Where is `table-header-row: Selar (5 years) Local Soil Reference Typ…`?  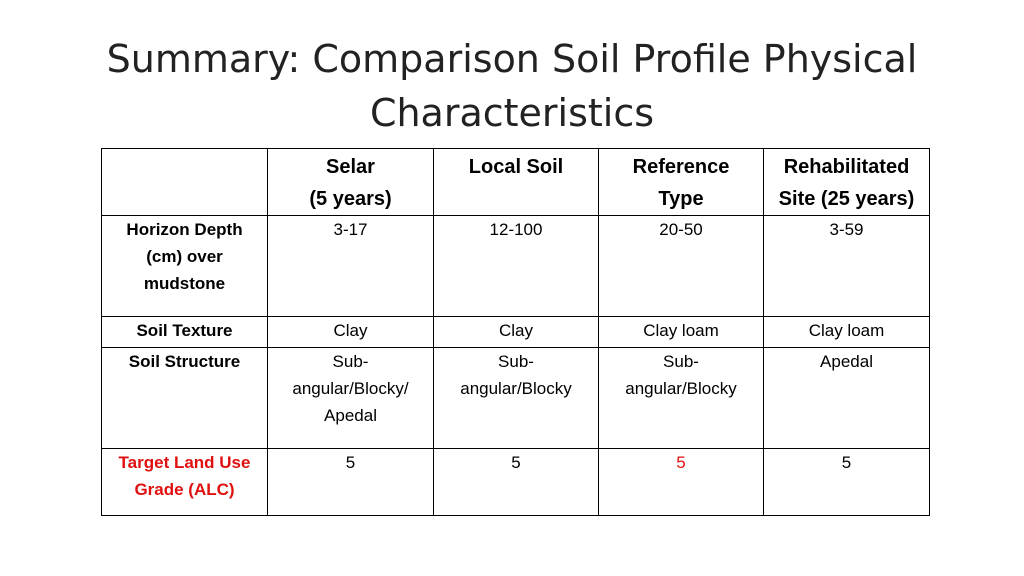 table-header-row: Selar (5 years) Local Soil Reference Typ… is located at coordinates (515, 182).